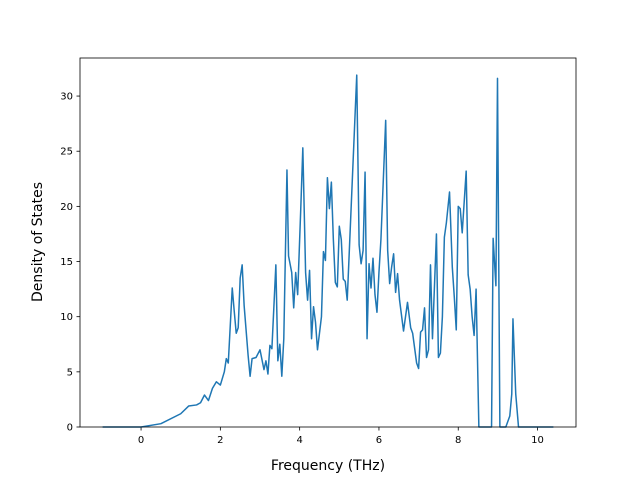 The height and width of the screenshot is (480, 640). I want to click on y-tick-label: 25, so click(66, 152).